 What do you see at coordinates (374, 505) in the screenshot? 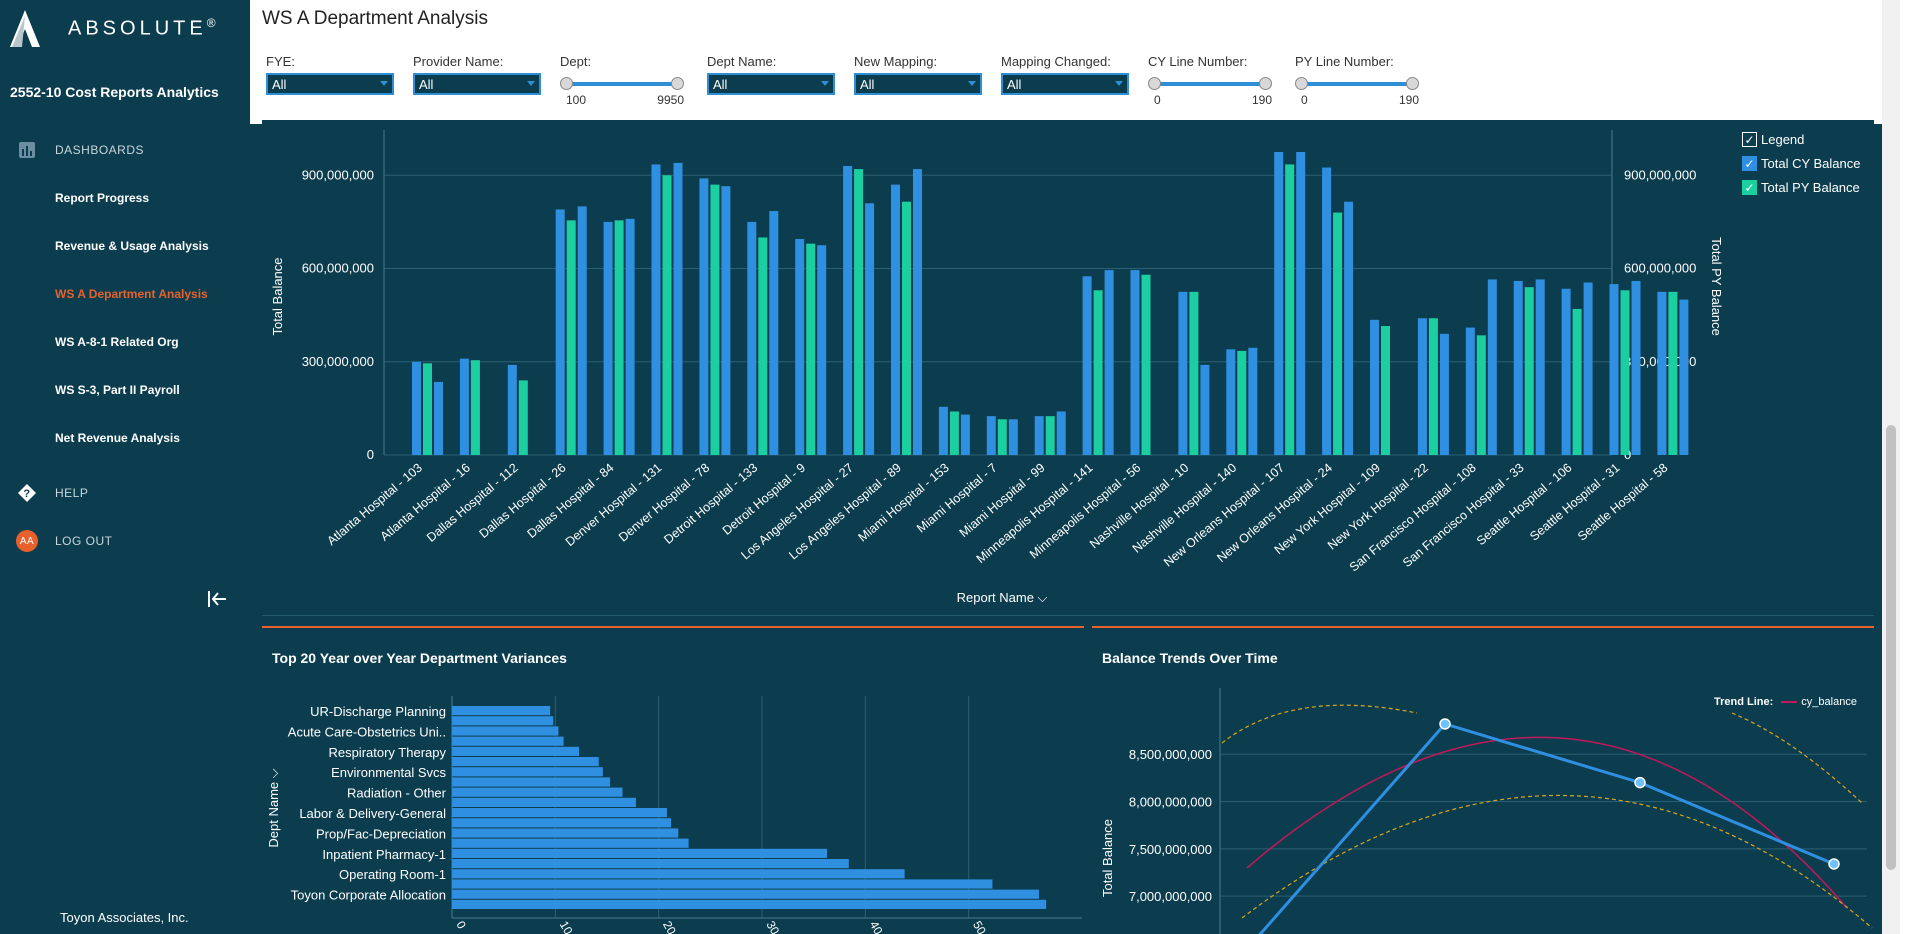
I see `x-tick-label: Atlanta Hospital - 103` at bounding box center [374, 505].